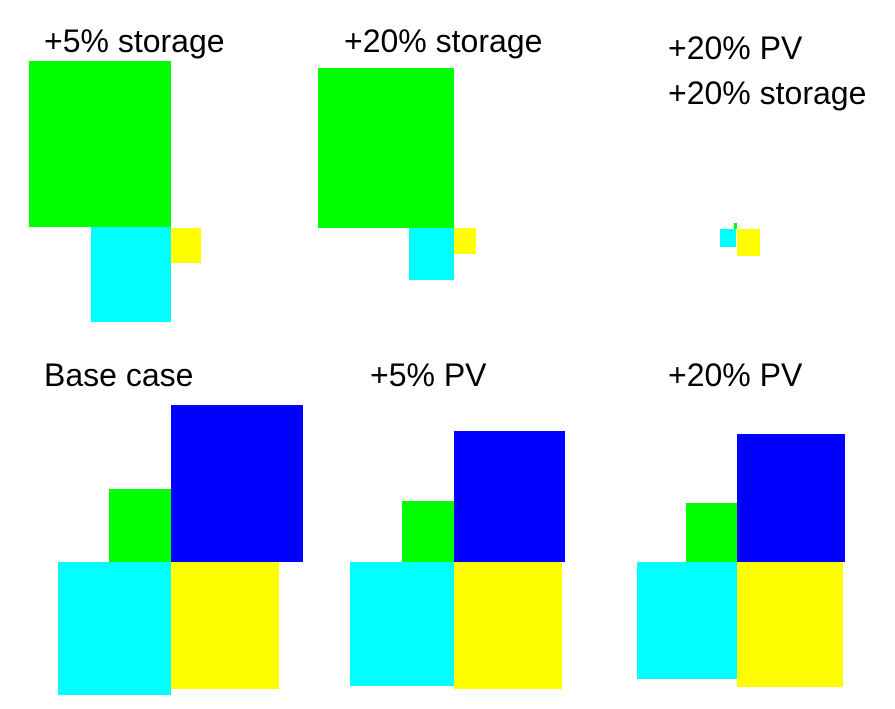  What do you see at coordinates (767, 93) in the screenshot?
I see `panel-title-line-2: +20% storage` at bounding box center [767, 93].